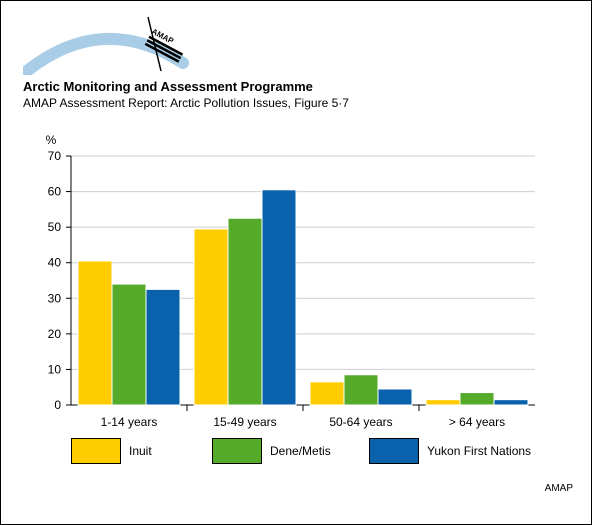 The image size is (592, 525). I want to click on y-tick-label: 30, so click(55, 298).